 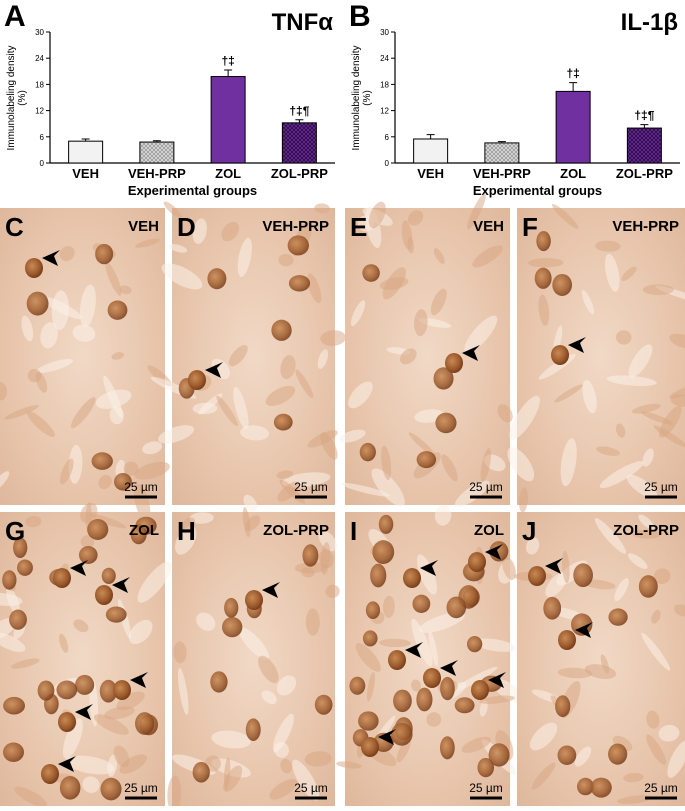 I want to click on panel-letter: F, so click(x=530, y=227).